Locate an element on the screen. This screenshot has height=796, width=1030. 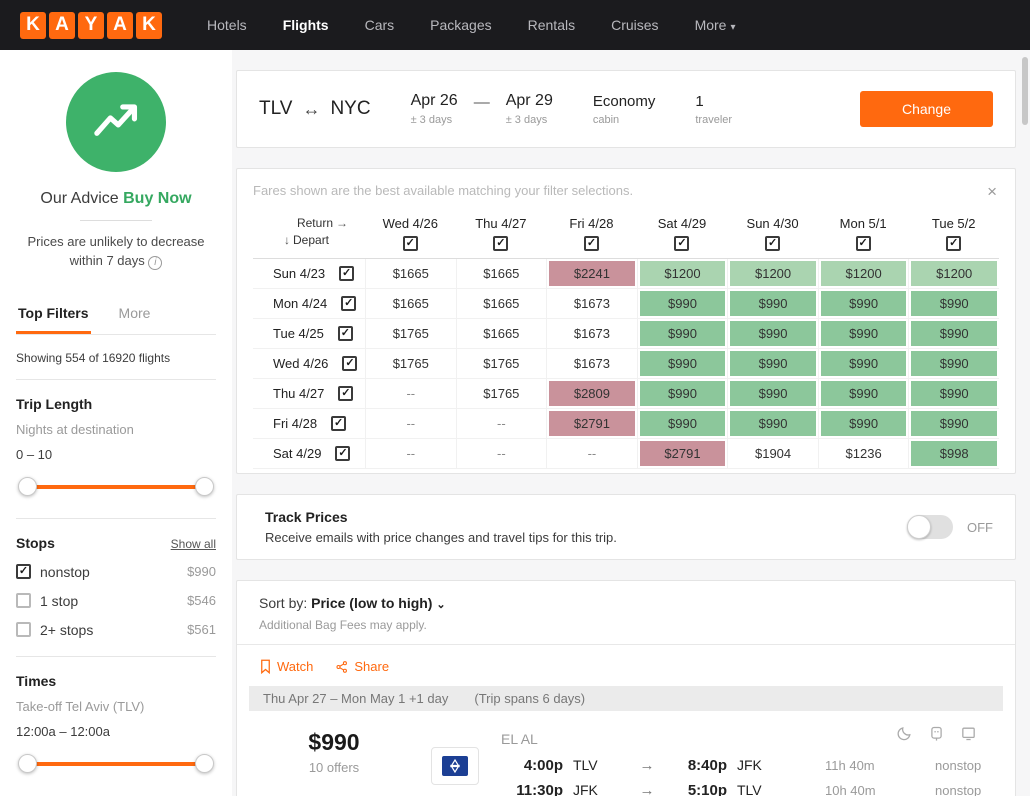
date-range: Apr 26 ± 3 days — Apr 29 ± 3 days is located at coordinates (482, 109).